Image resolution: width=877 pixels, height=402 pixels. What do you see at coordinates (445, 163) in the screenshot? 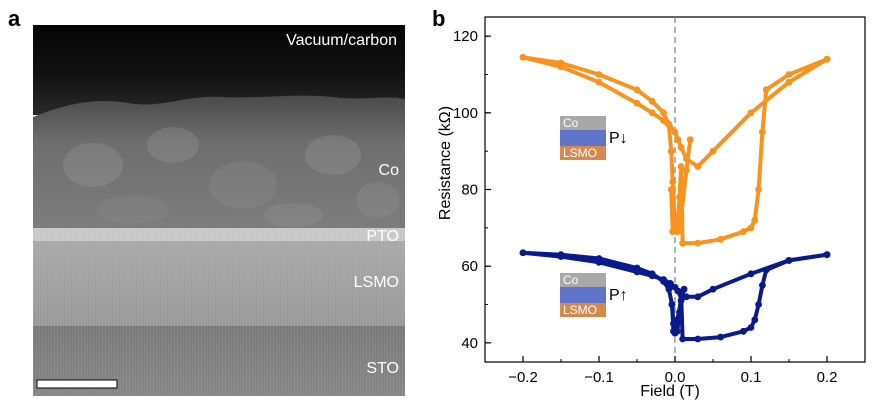
I see `y-axis-label: Resistance (kΩ)` at bounding box center [445, 163].